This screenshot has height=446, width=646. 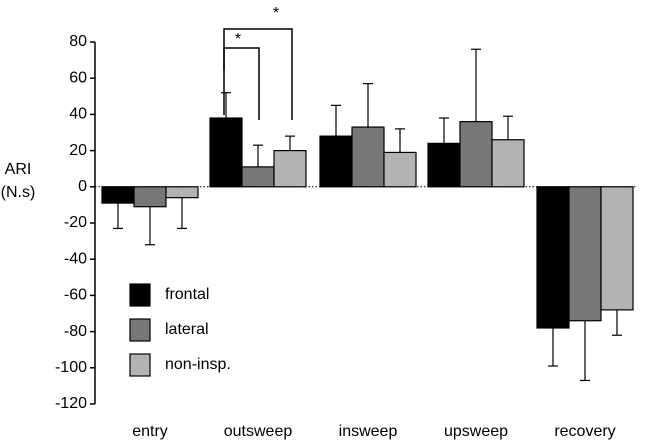 I want to click on y-tick-label: -100, so click(x=71, y=367).